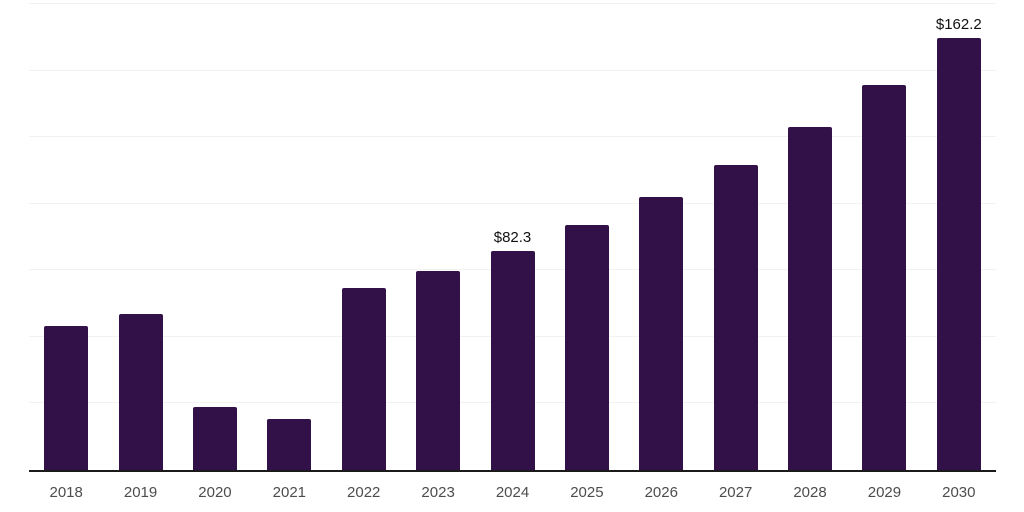  Describe the element at coordinates (661, 492) in the screenshot. I see `x-axis-tick-label-2026: 2026` at that location.